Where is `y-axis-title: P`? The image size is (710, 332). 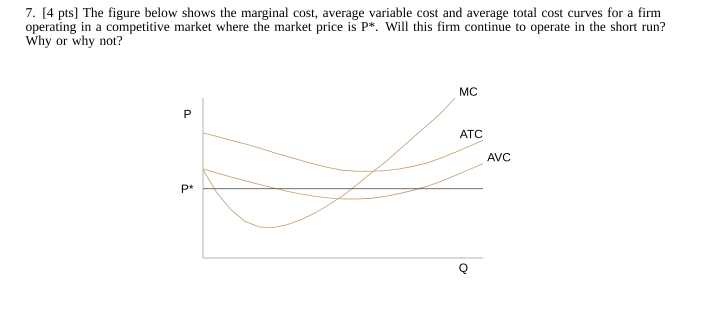
y-axis-title: P is located at coordinates (187, 114).